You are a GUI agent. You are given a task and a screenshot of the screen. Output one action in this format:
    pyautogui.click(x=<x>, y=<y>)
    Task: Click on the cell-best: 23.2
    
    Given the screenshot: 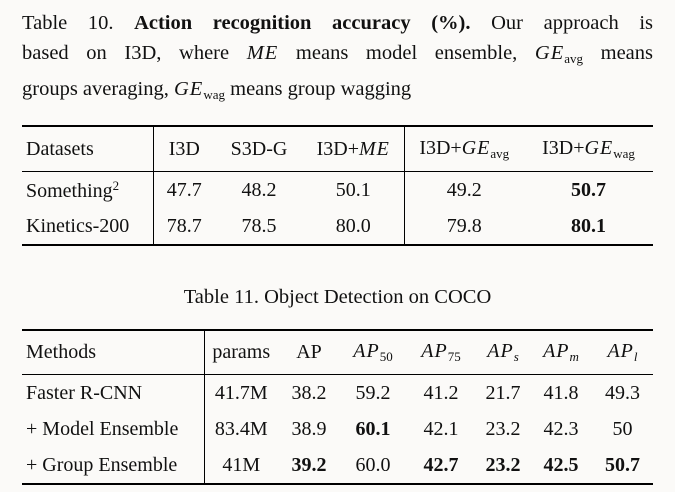 What is the action you would take?
    pyautogui.click(x=503, y=464)
    